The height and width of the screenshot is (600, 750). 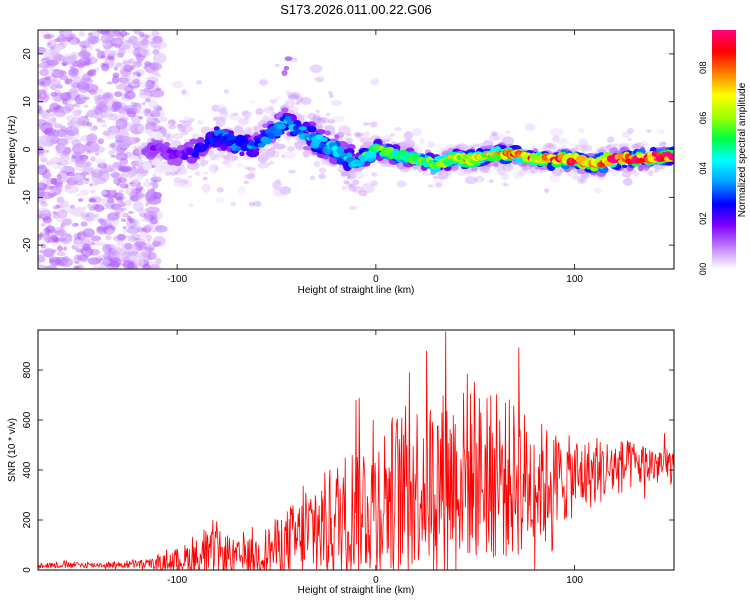 What do you see at coordinates (177, 279) in the screenshot?
I see `x-tick-label: -100` at bounding box center [177, 279].